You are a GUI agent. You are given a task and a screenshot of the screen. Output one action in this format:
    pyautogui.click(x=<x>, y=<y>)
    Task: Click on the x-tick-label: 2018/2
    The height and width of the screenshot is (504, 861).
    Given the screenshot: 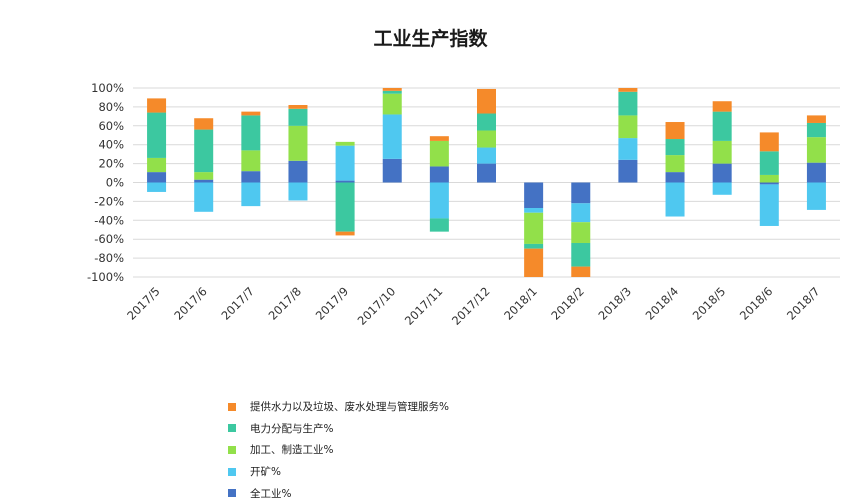 What is the action you would take?
    pyautogui.click(x=567, y=303)
    